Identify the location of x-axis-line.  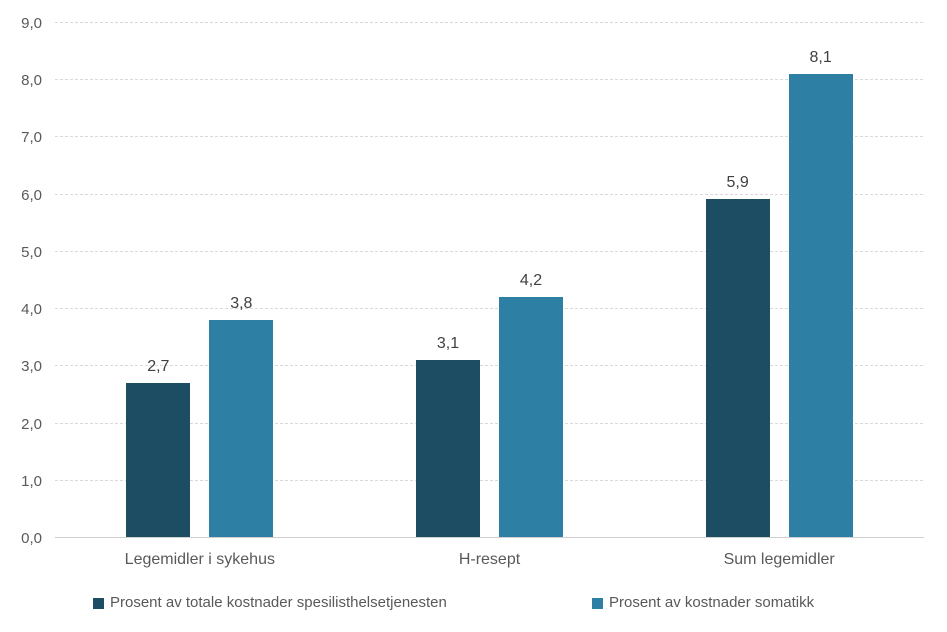
(489, 537).